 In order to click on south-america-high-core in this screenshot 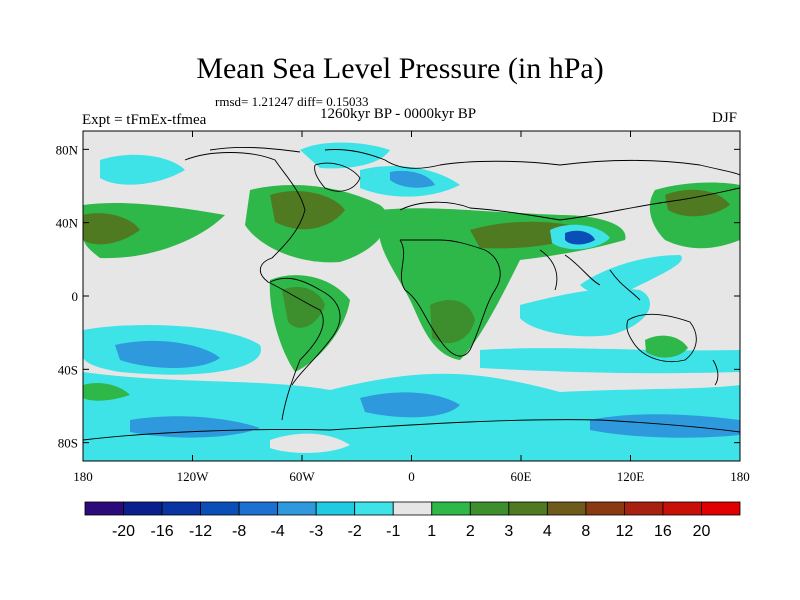, I will do `click(303, 307)`.